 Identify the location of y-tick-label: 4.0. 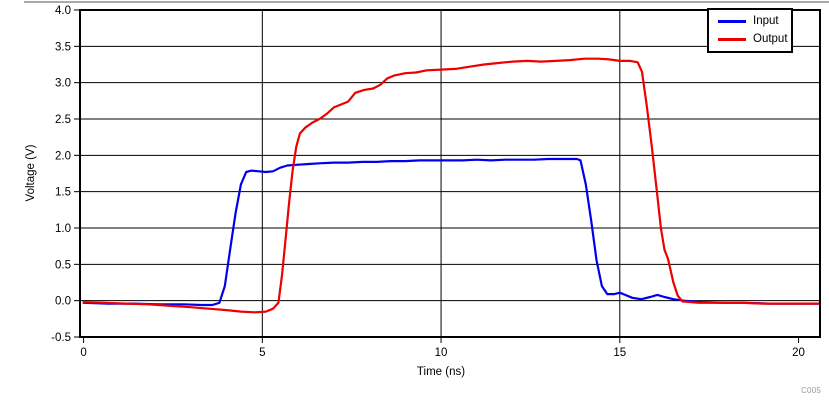
(63, 11).